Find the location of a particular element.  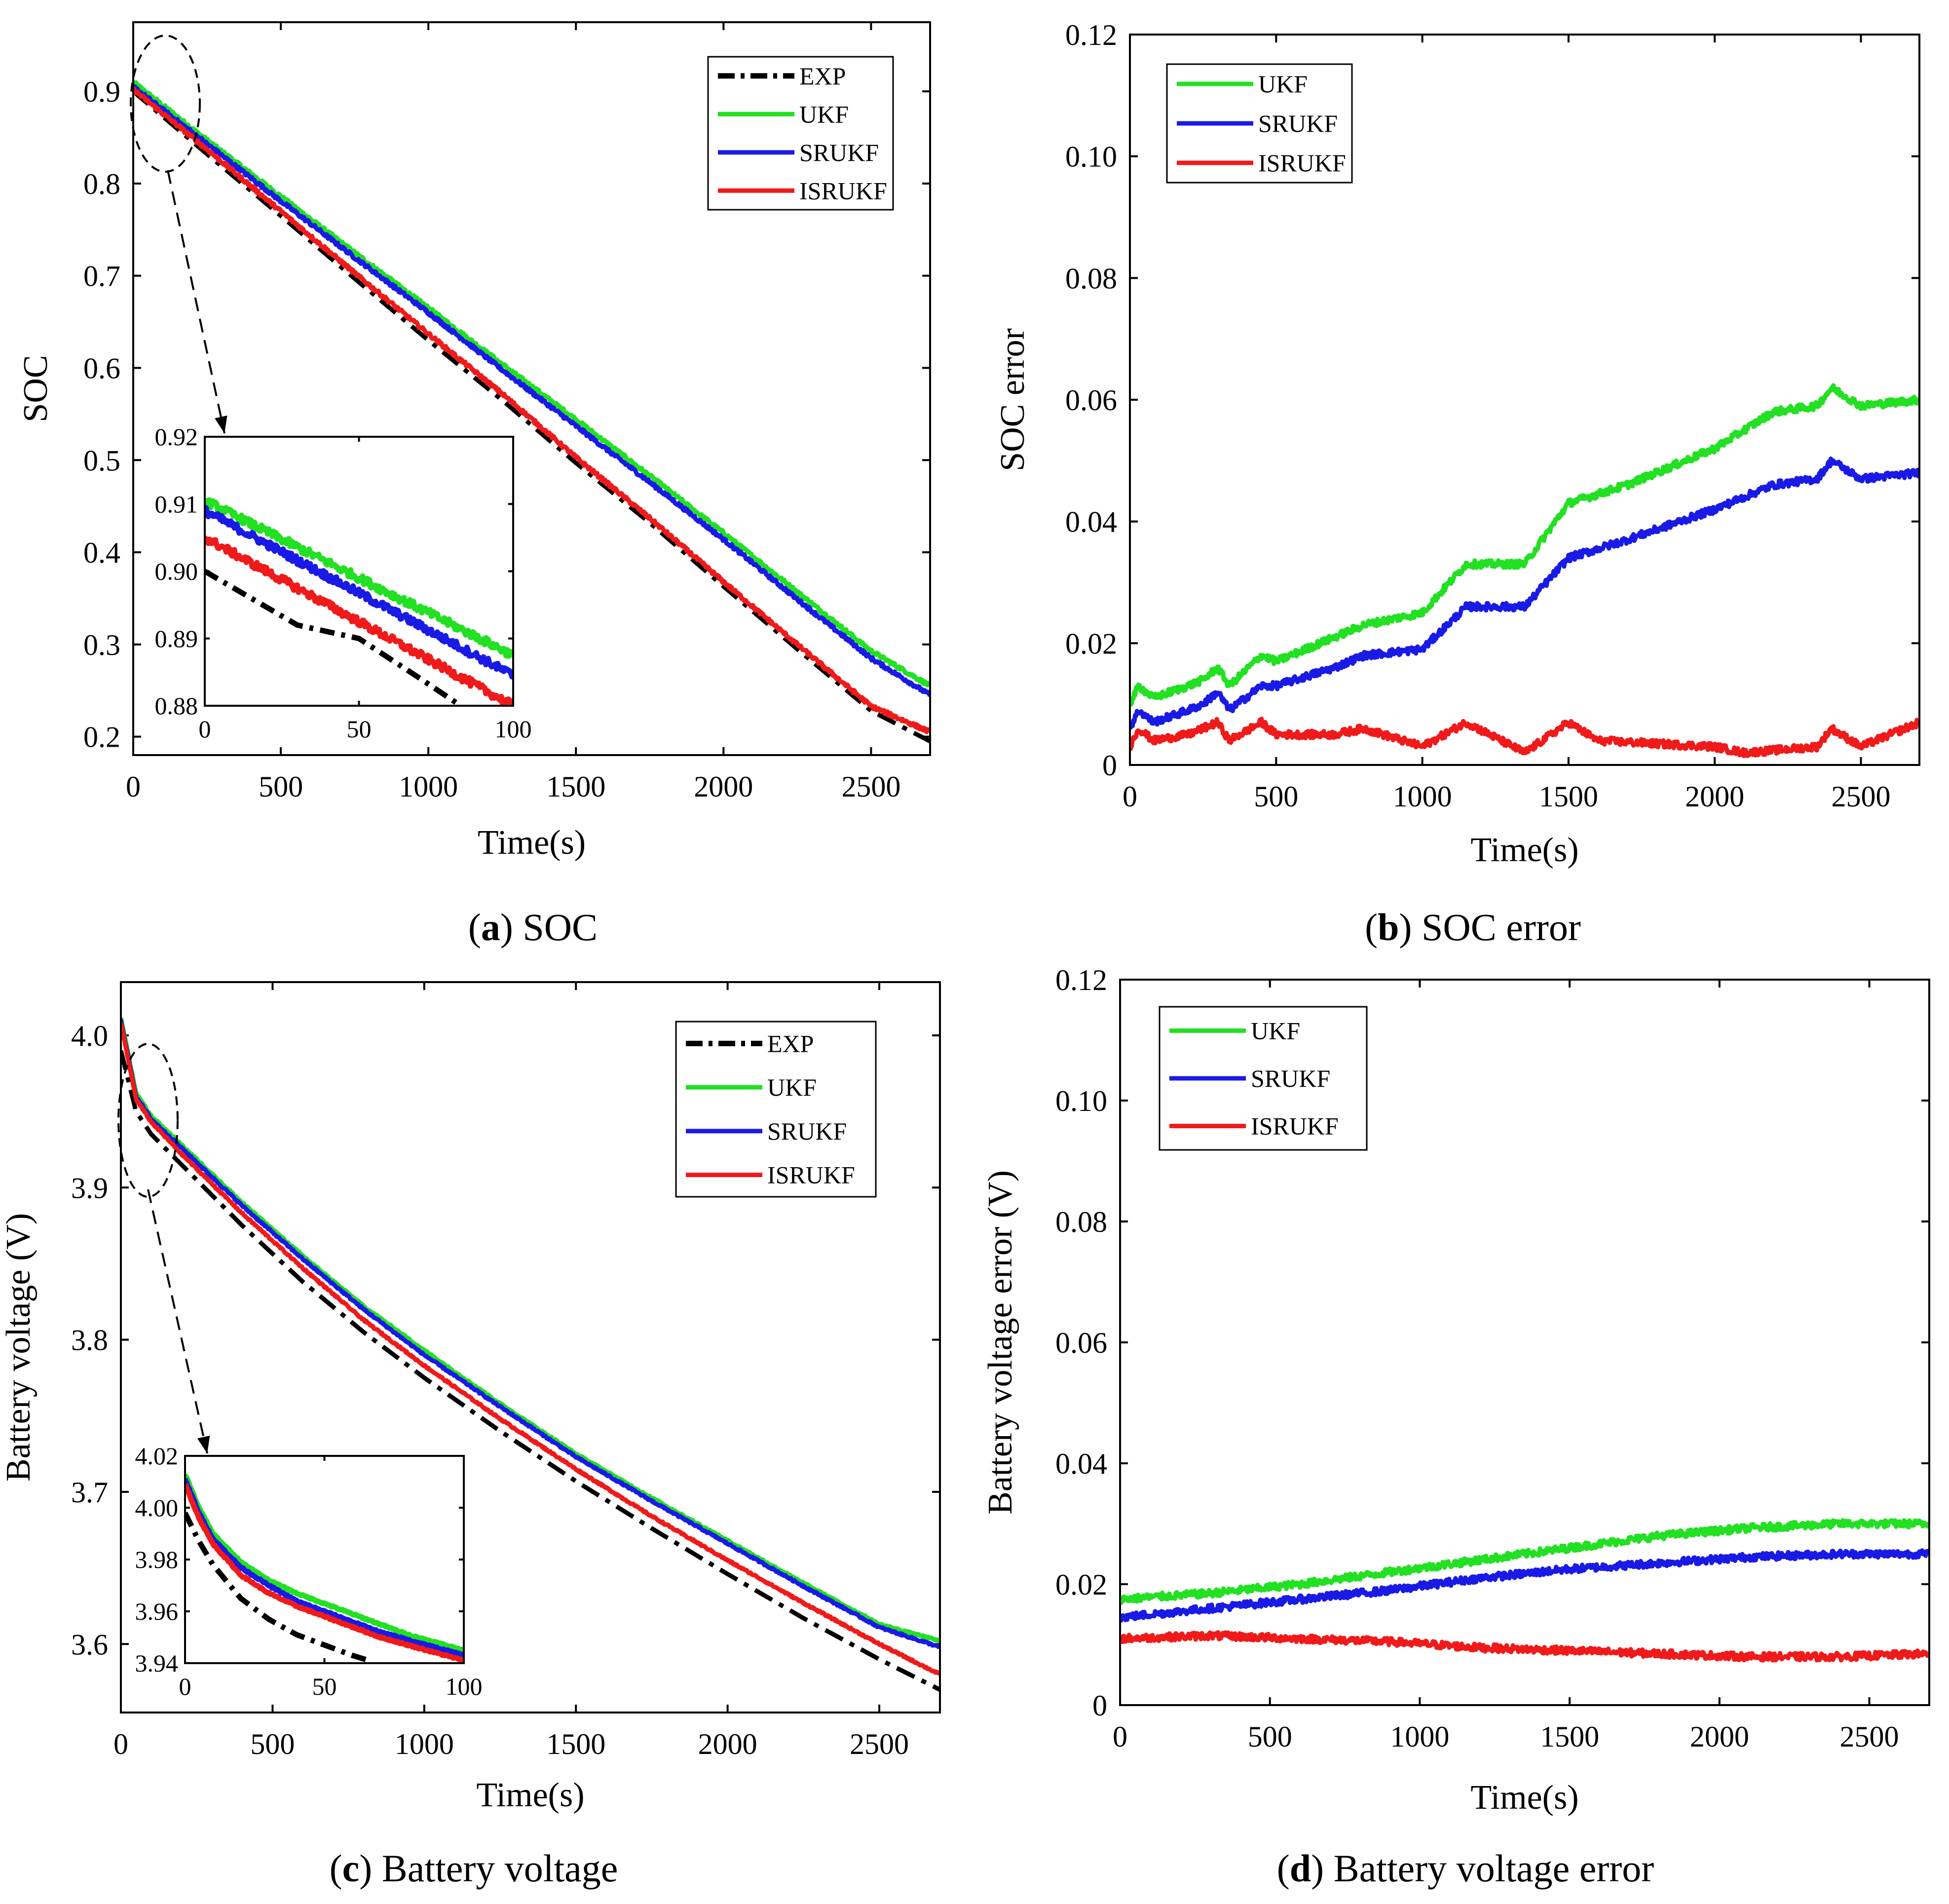

panel-b-series-isrukf is located at coordinates (1525, 738).